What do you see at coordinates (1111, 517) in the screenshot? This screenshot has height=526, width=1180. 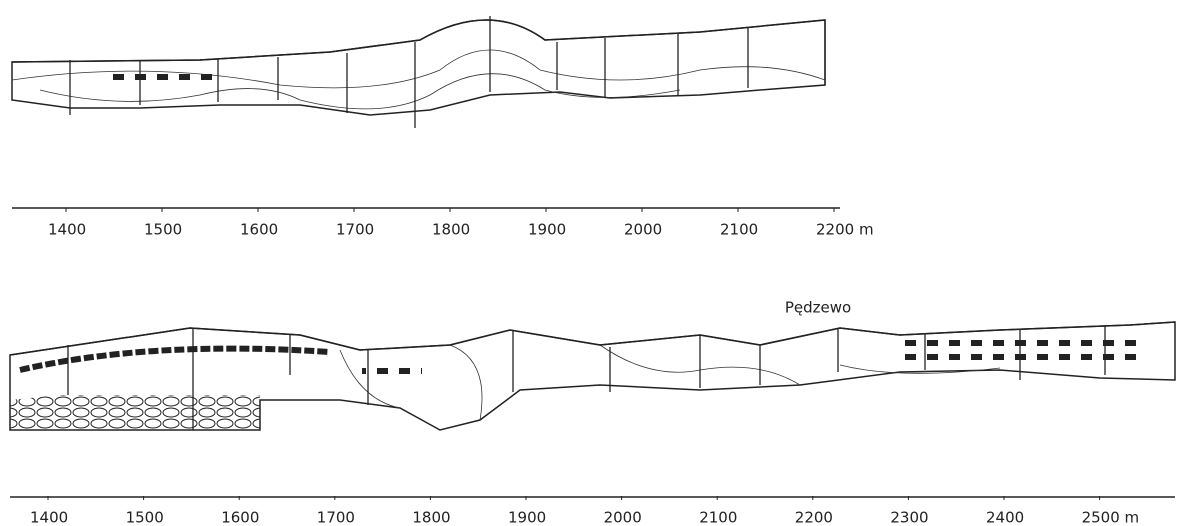 I see `axis-label: 2500 m` at bounding box center [1111, 517].